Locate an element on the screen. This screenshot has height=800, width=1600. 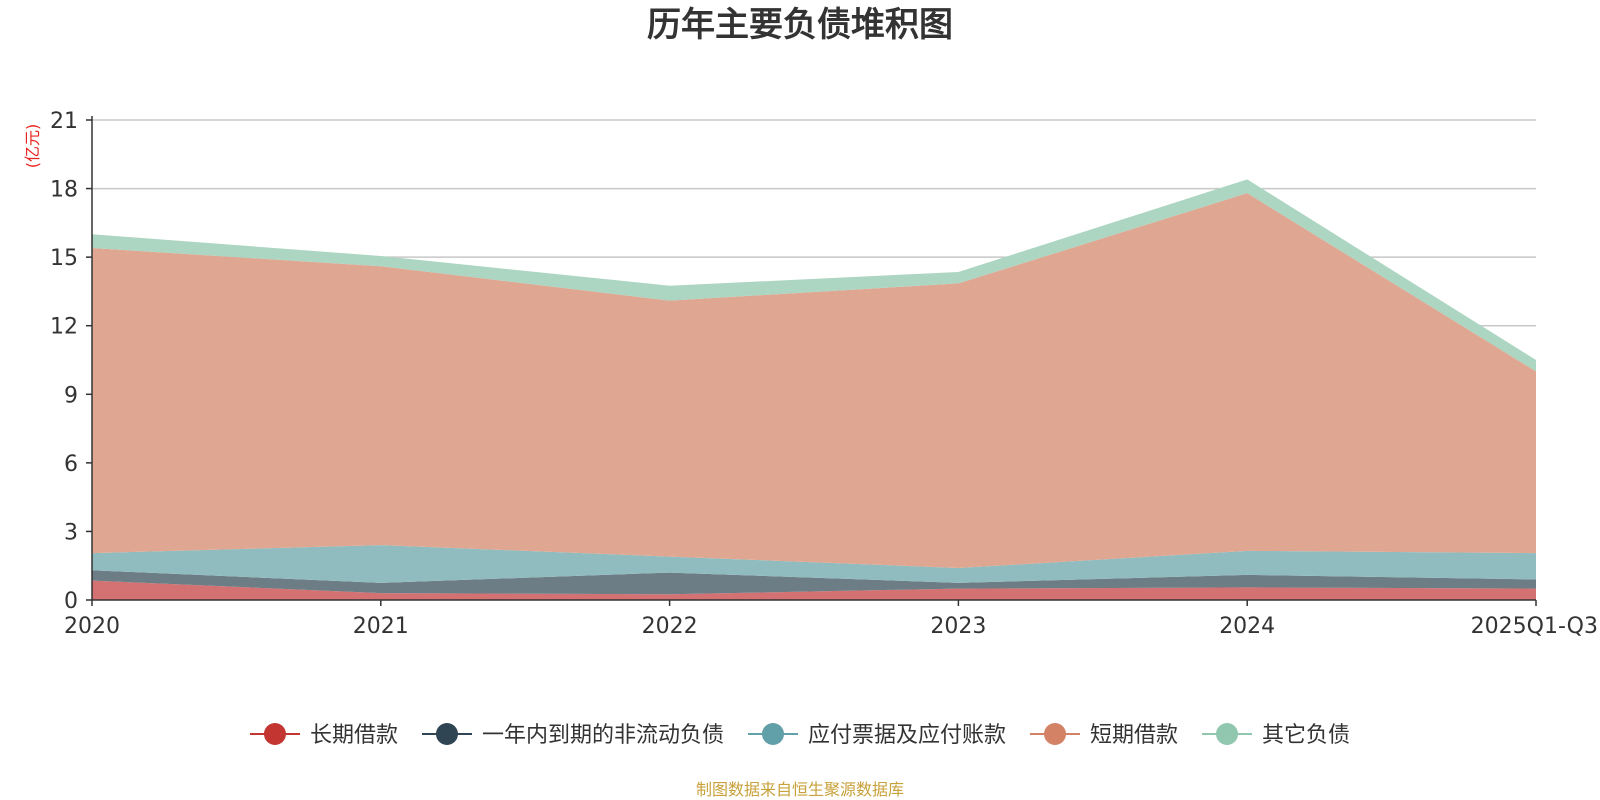
y-tick-label: 15 is located at coordinates (64, 258).